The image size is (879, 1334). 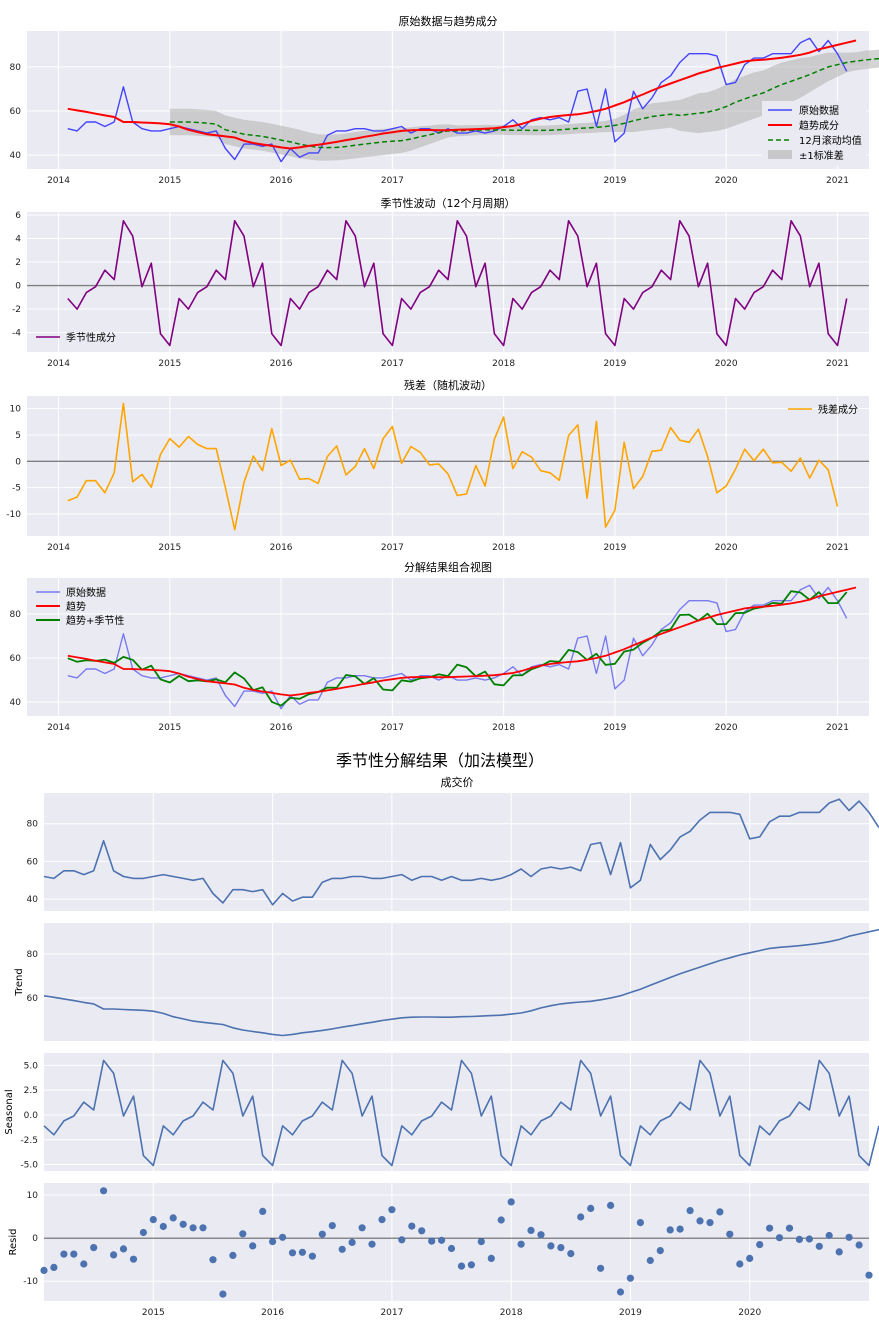 What do you see at coordinates (86, 592) in the screenshot?
I see `legend-label-raw2: 原始数据` at bounding box center [86, 592].